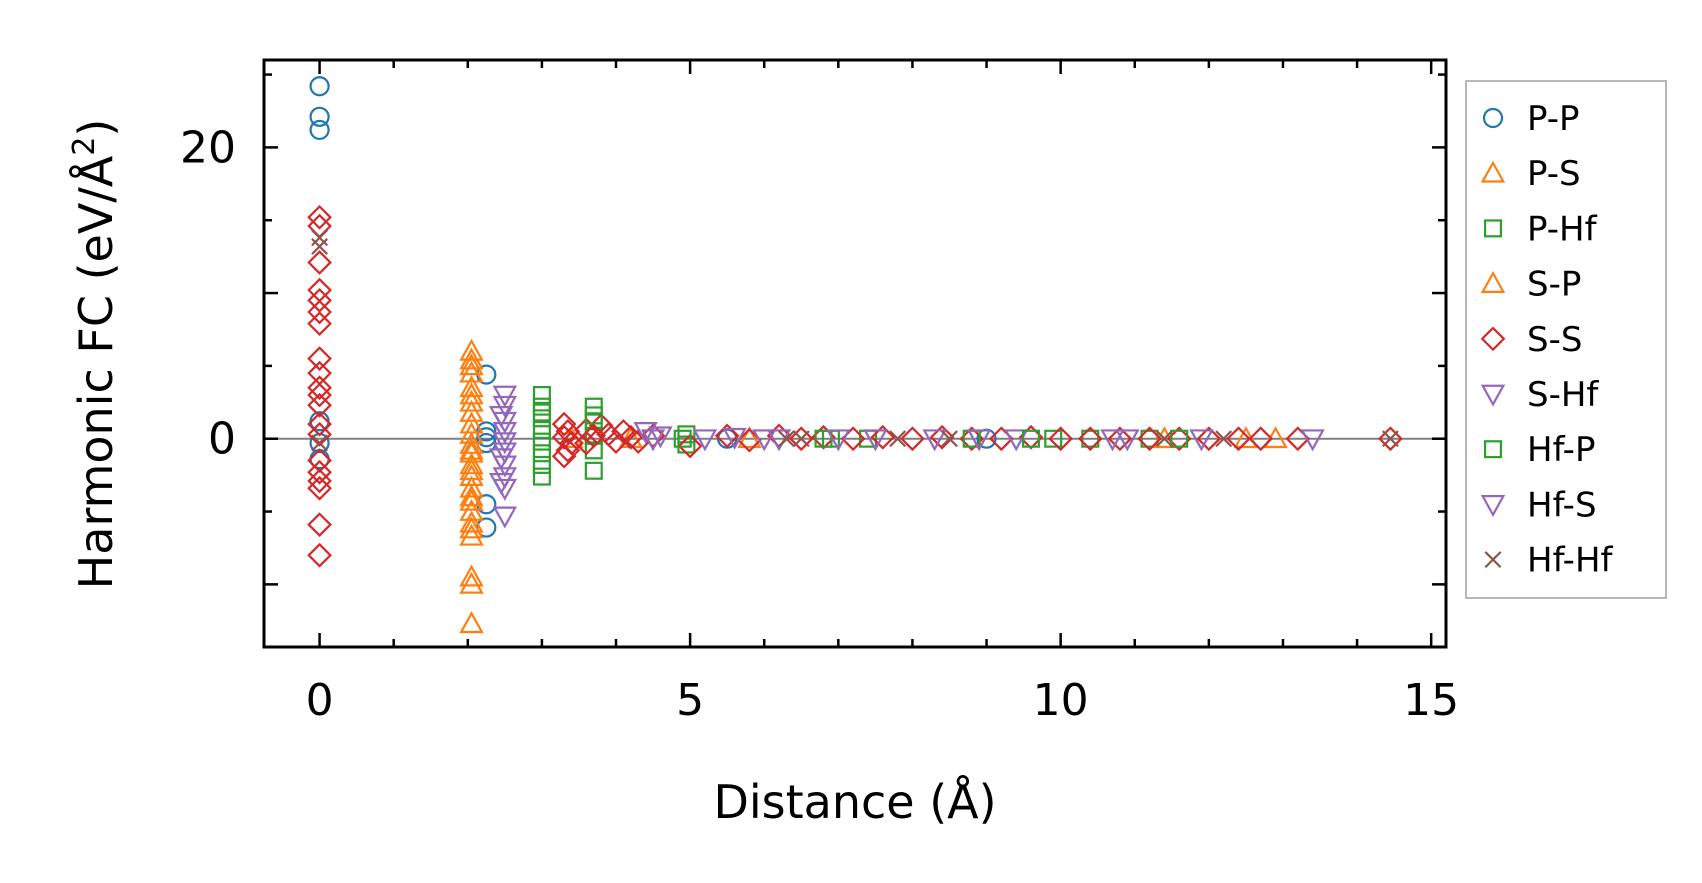 This screenshot has height=883, width=1702. What do you see at coordinates (1554, 285) in the screenshot?
I see `legend-label: S-P` at bounding box center [1554, 285].